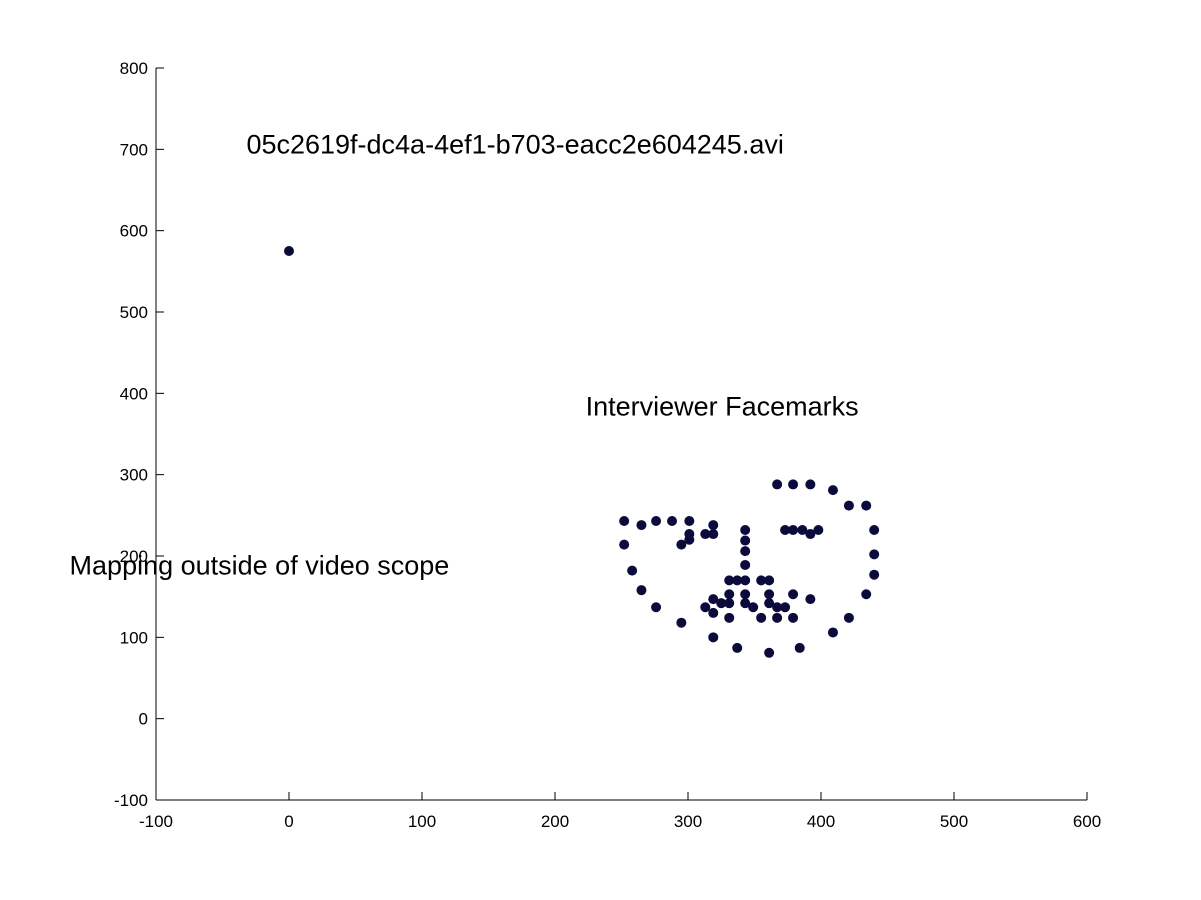 The height and width of the screenshot is (900, 1201). What do you see at coordinates (143, 719) in the screenshot?
I see `y-tick-label: 0` at bounding box center [143, 719].